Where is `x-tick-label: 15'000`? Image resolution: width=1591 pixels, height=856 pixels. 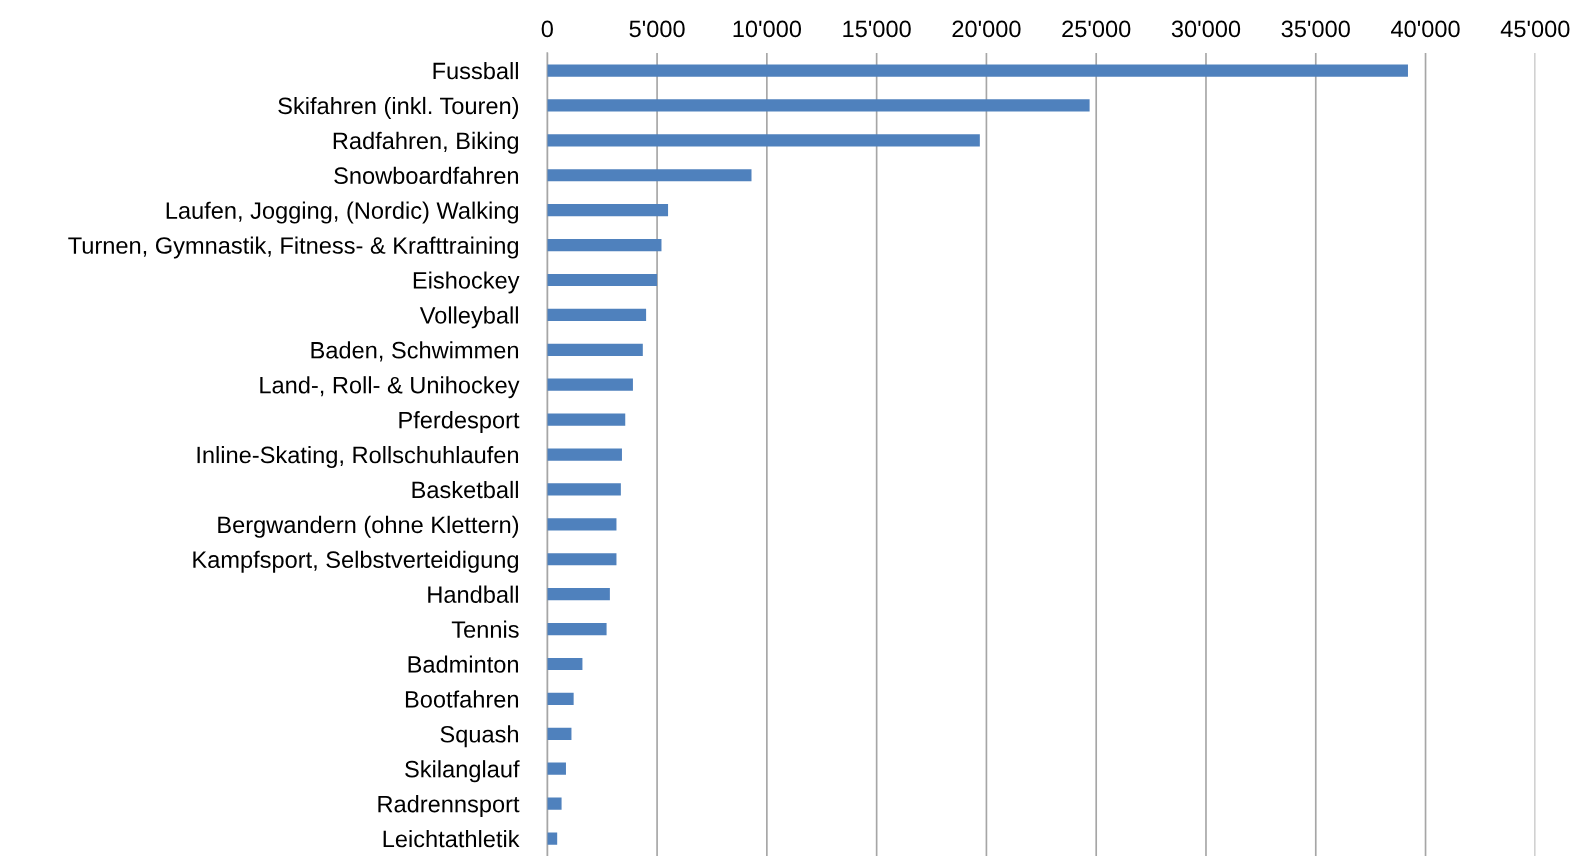
x-tick-label: 15'000 is located at coordinates (877, 29).